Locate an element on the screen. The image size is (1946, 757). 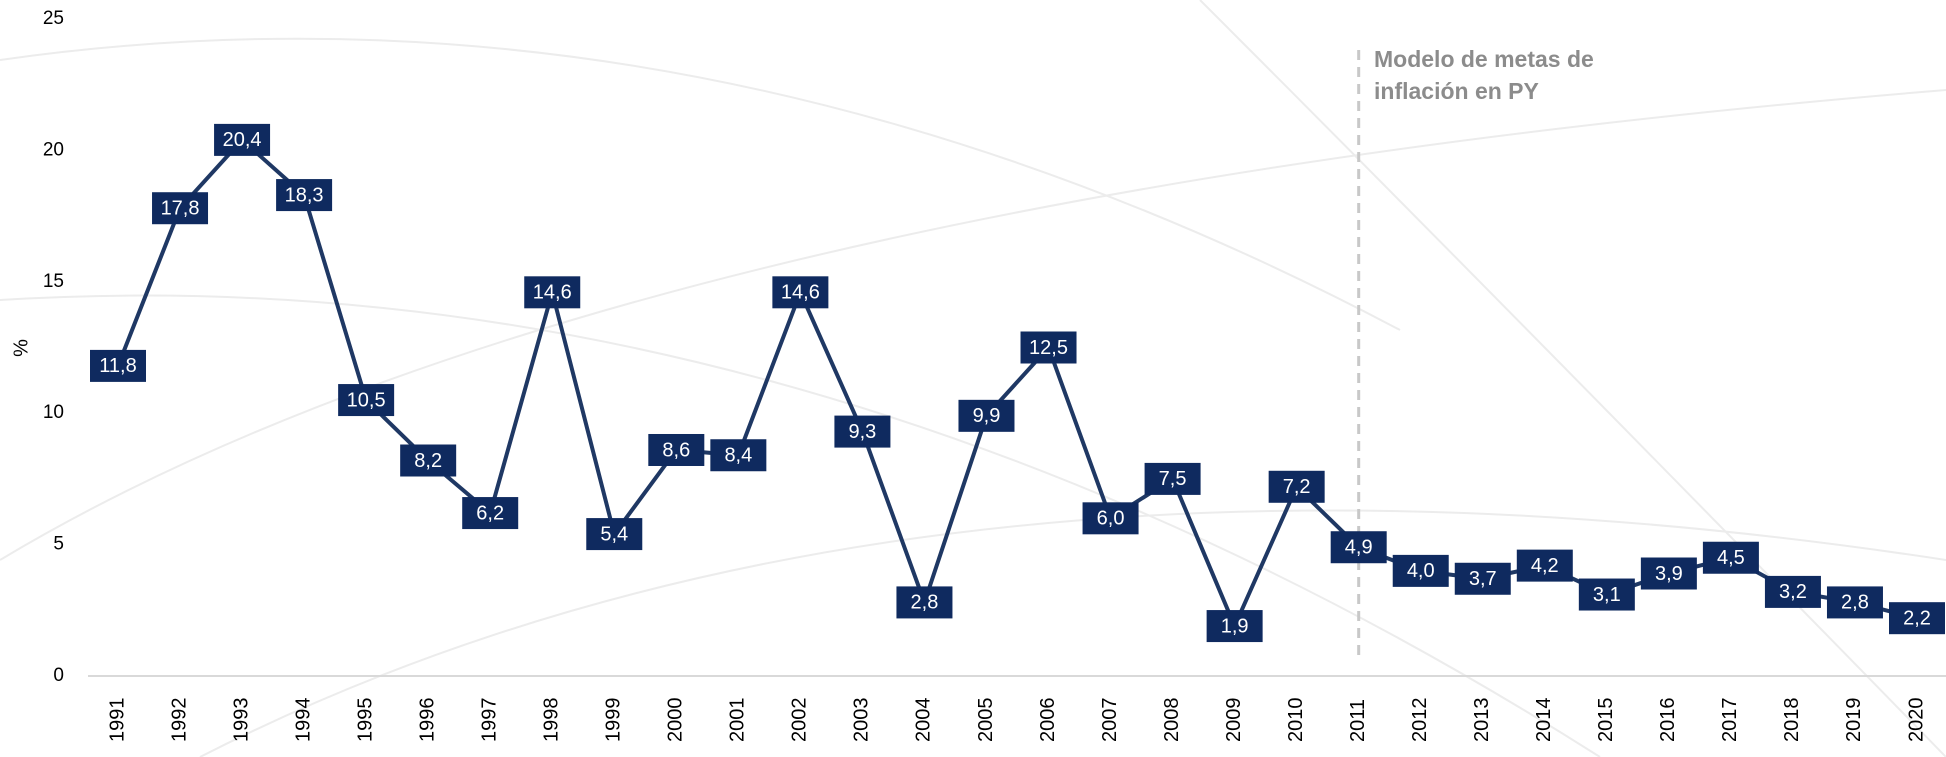
data-label-text: 11,8 is located at coordinates (117, 366).